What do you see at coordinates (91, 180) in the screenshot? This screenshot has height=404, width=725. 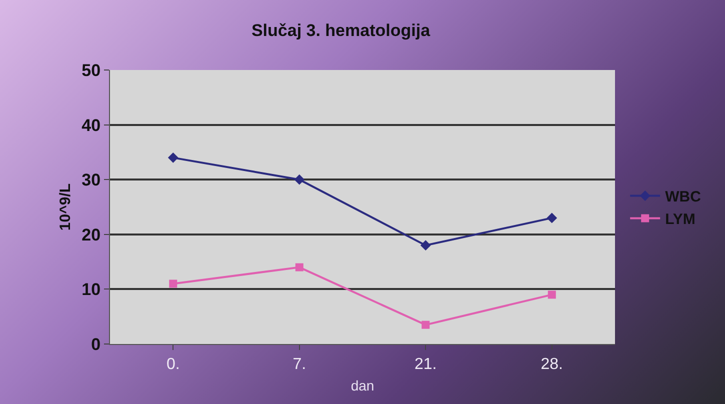 I see `y-tick-label: 30` at bounding box center [91, 180].